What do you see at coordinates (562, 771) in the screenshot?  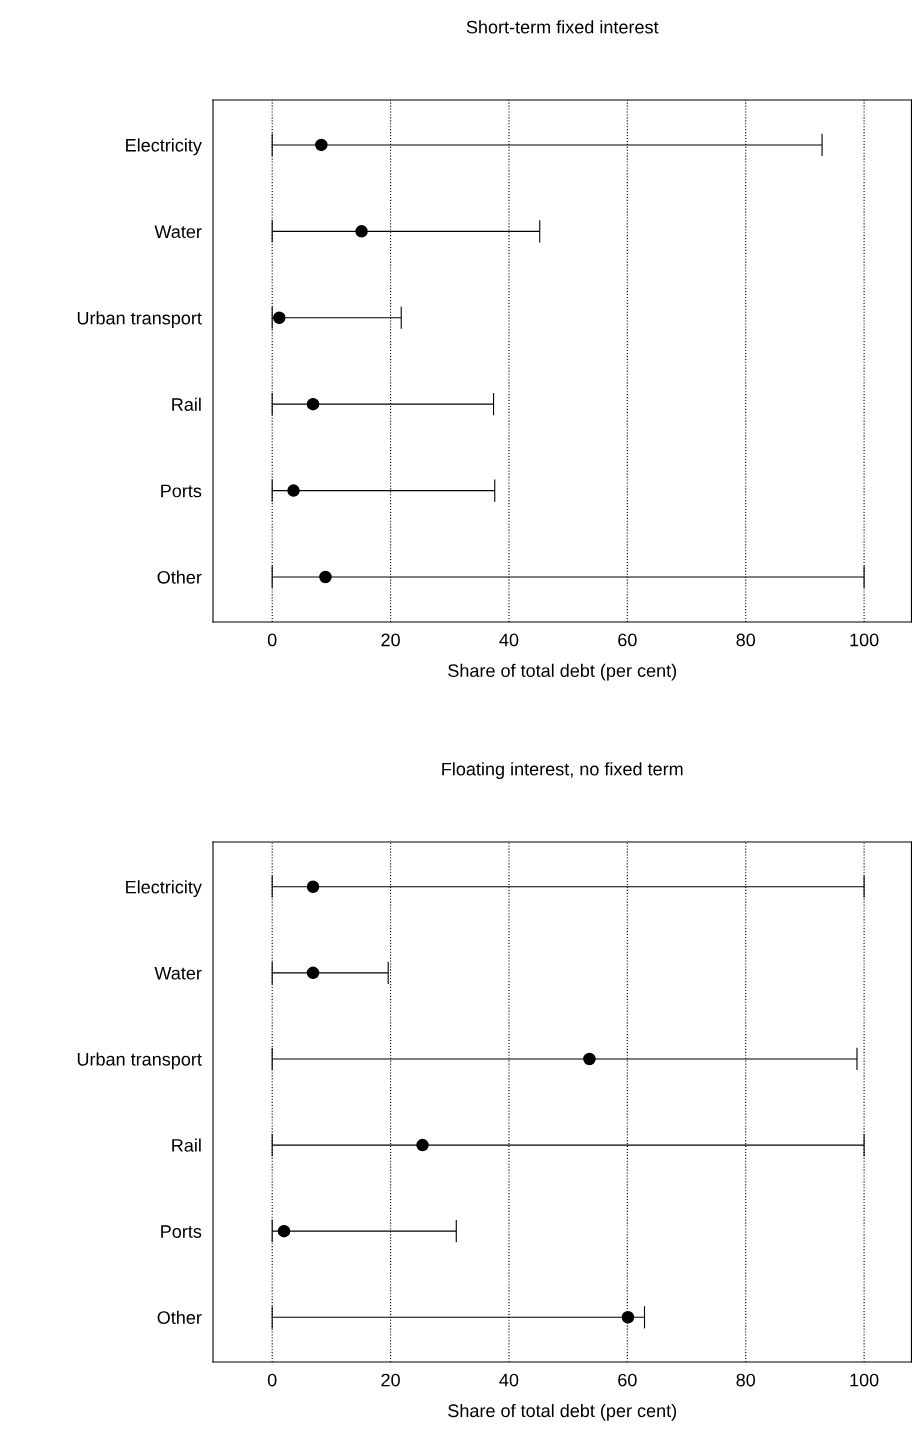 I see `chart-title: Floating interest, no fixed term` at bounding box center [562, 771].